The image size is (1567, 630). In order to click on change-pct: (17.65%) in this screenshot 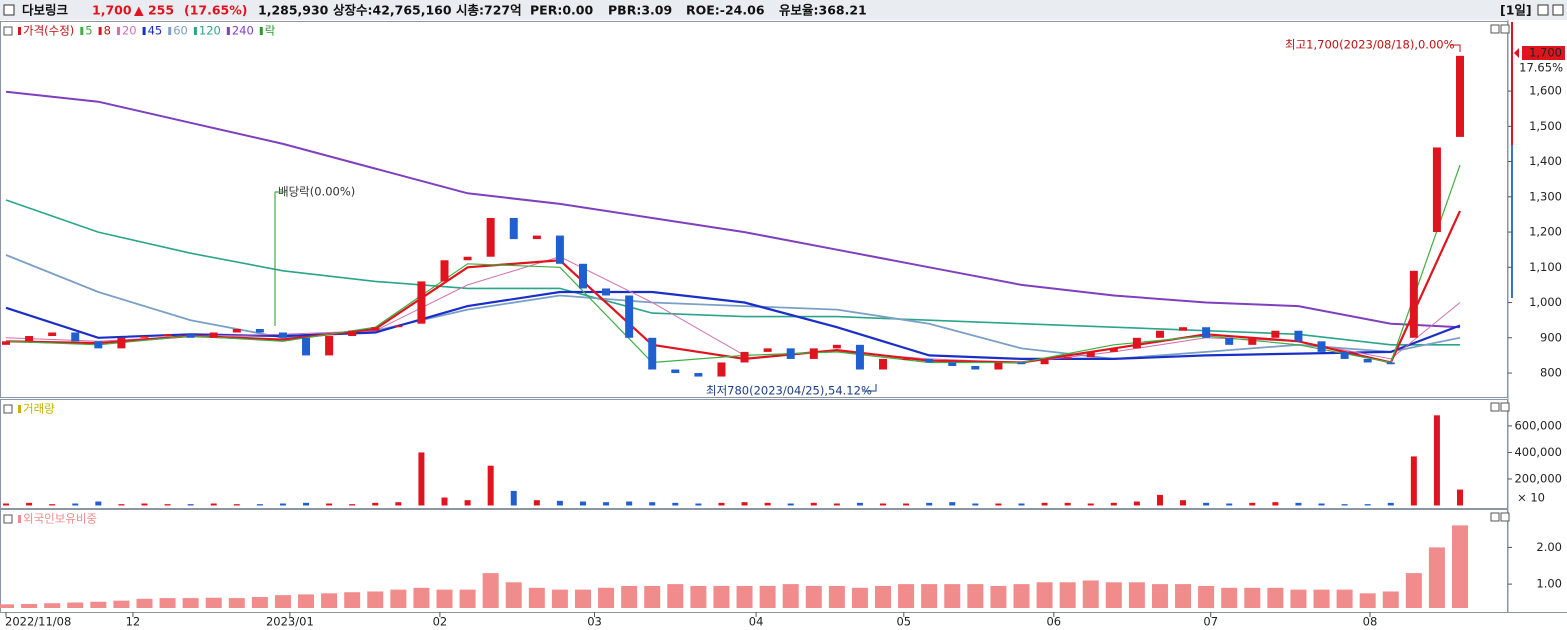, I will do `click(216, 10)`.